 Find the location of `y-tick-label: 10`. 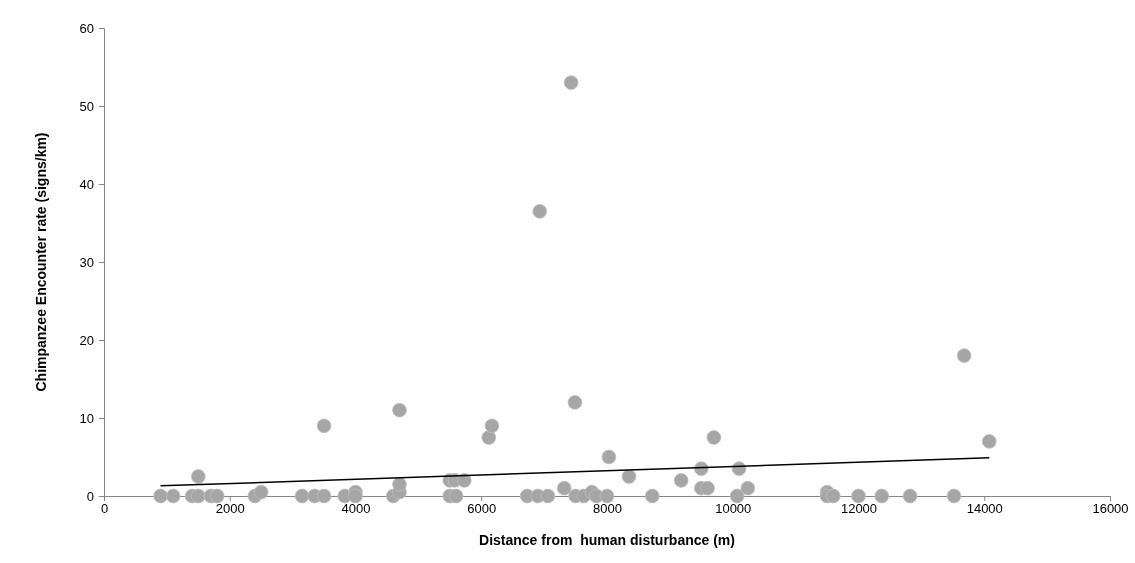

y-tick-label: 10 is located at coordinates (86, 418).